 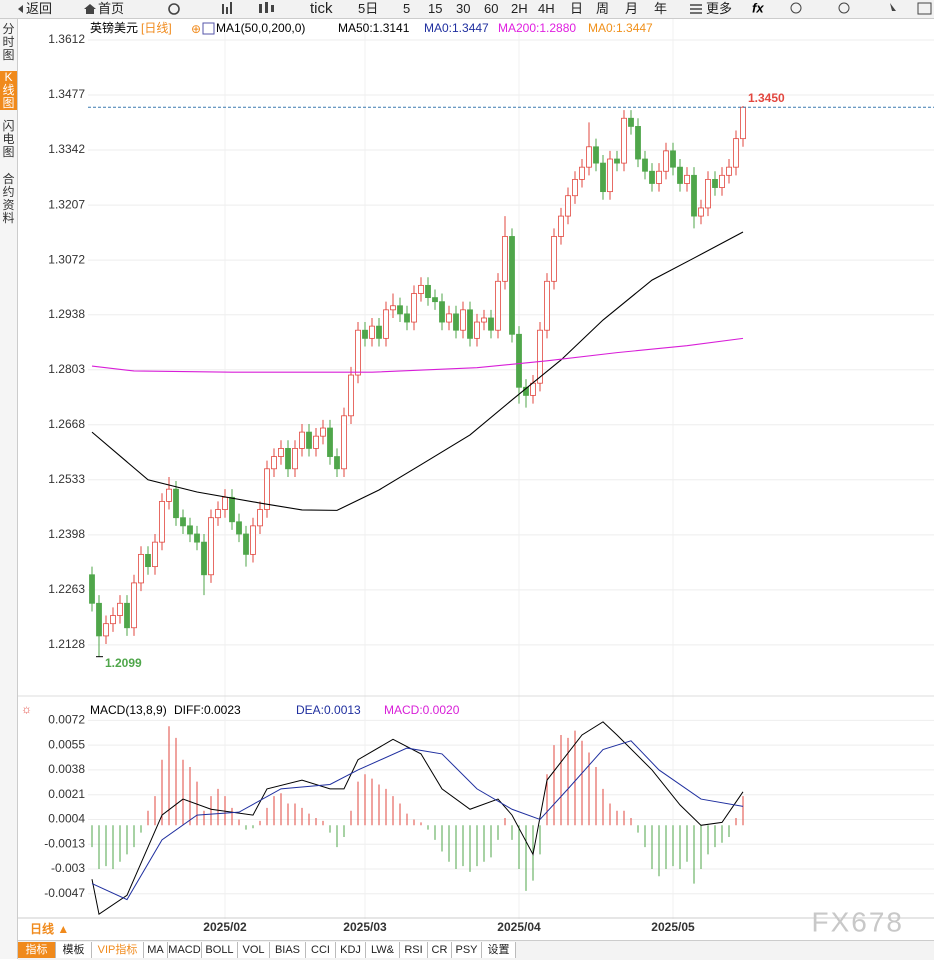 I want to click on fx-icon: fx, so click(x=758, y=7).